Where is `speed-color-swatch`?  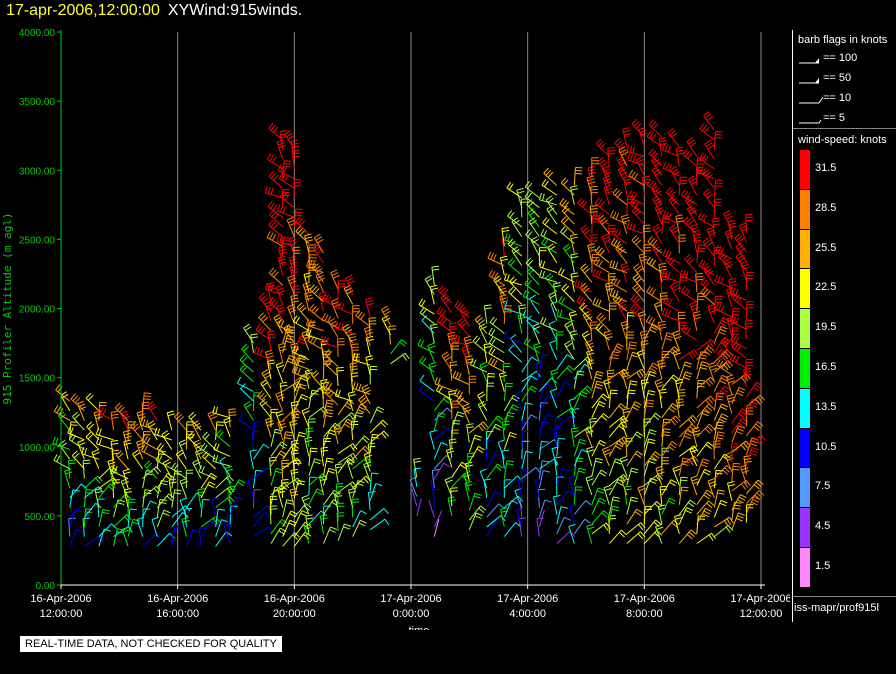
speed-color-swatch is located at coordinates (805, 448).